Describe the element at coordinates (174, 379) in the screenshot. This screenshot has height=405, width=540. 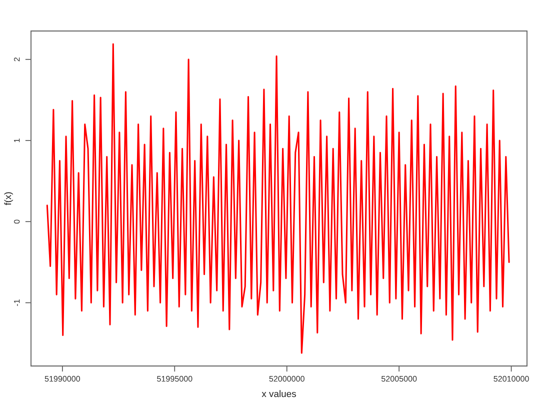
I see `x-tick-label: 51995000` at that location.